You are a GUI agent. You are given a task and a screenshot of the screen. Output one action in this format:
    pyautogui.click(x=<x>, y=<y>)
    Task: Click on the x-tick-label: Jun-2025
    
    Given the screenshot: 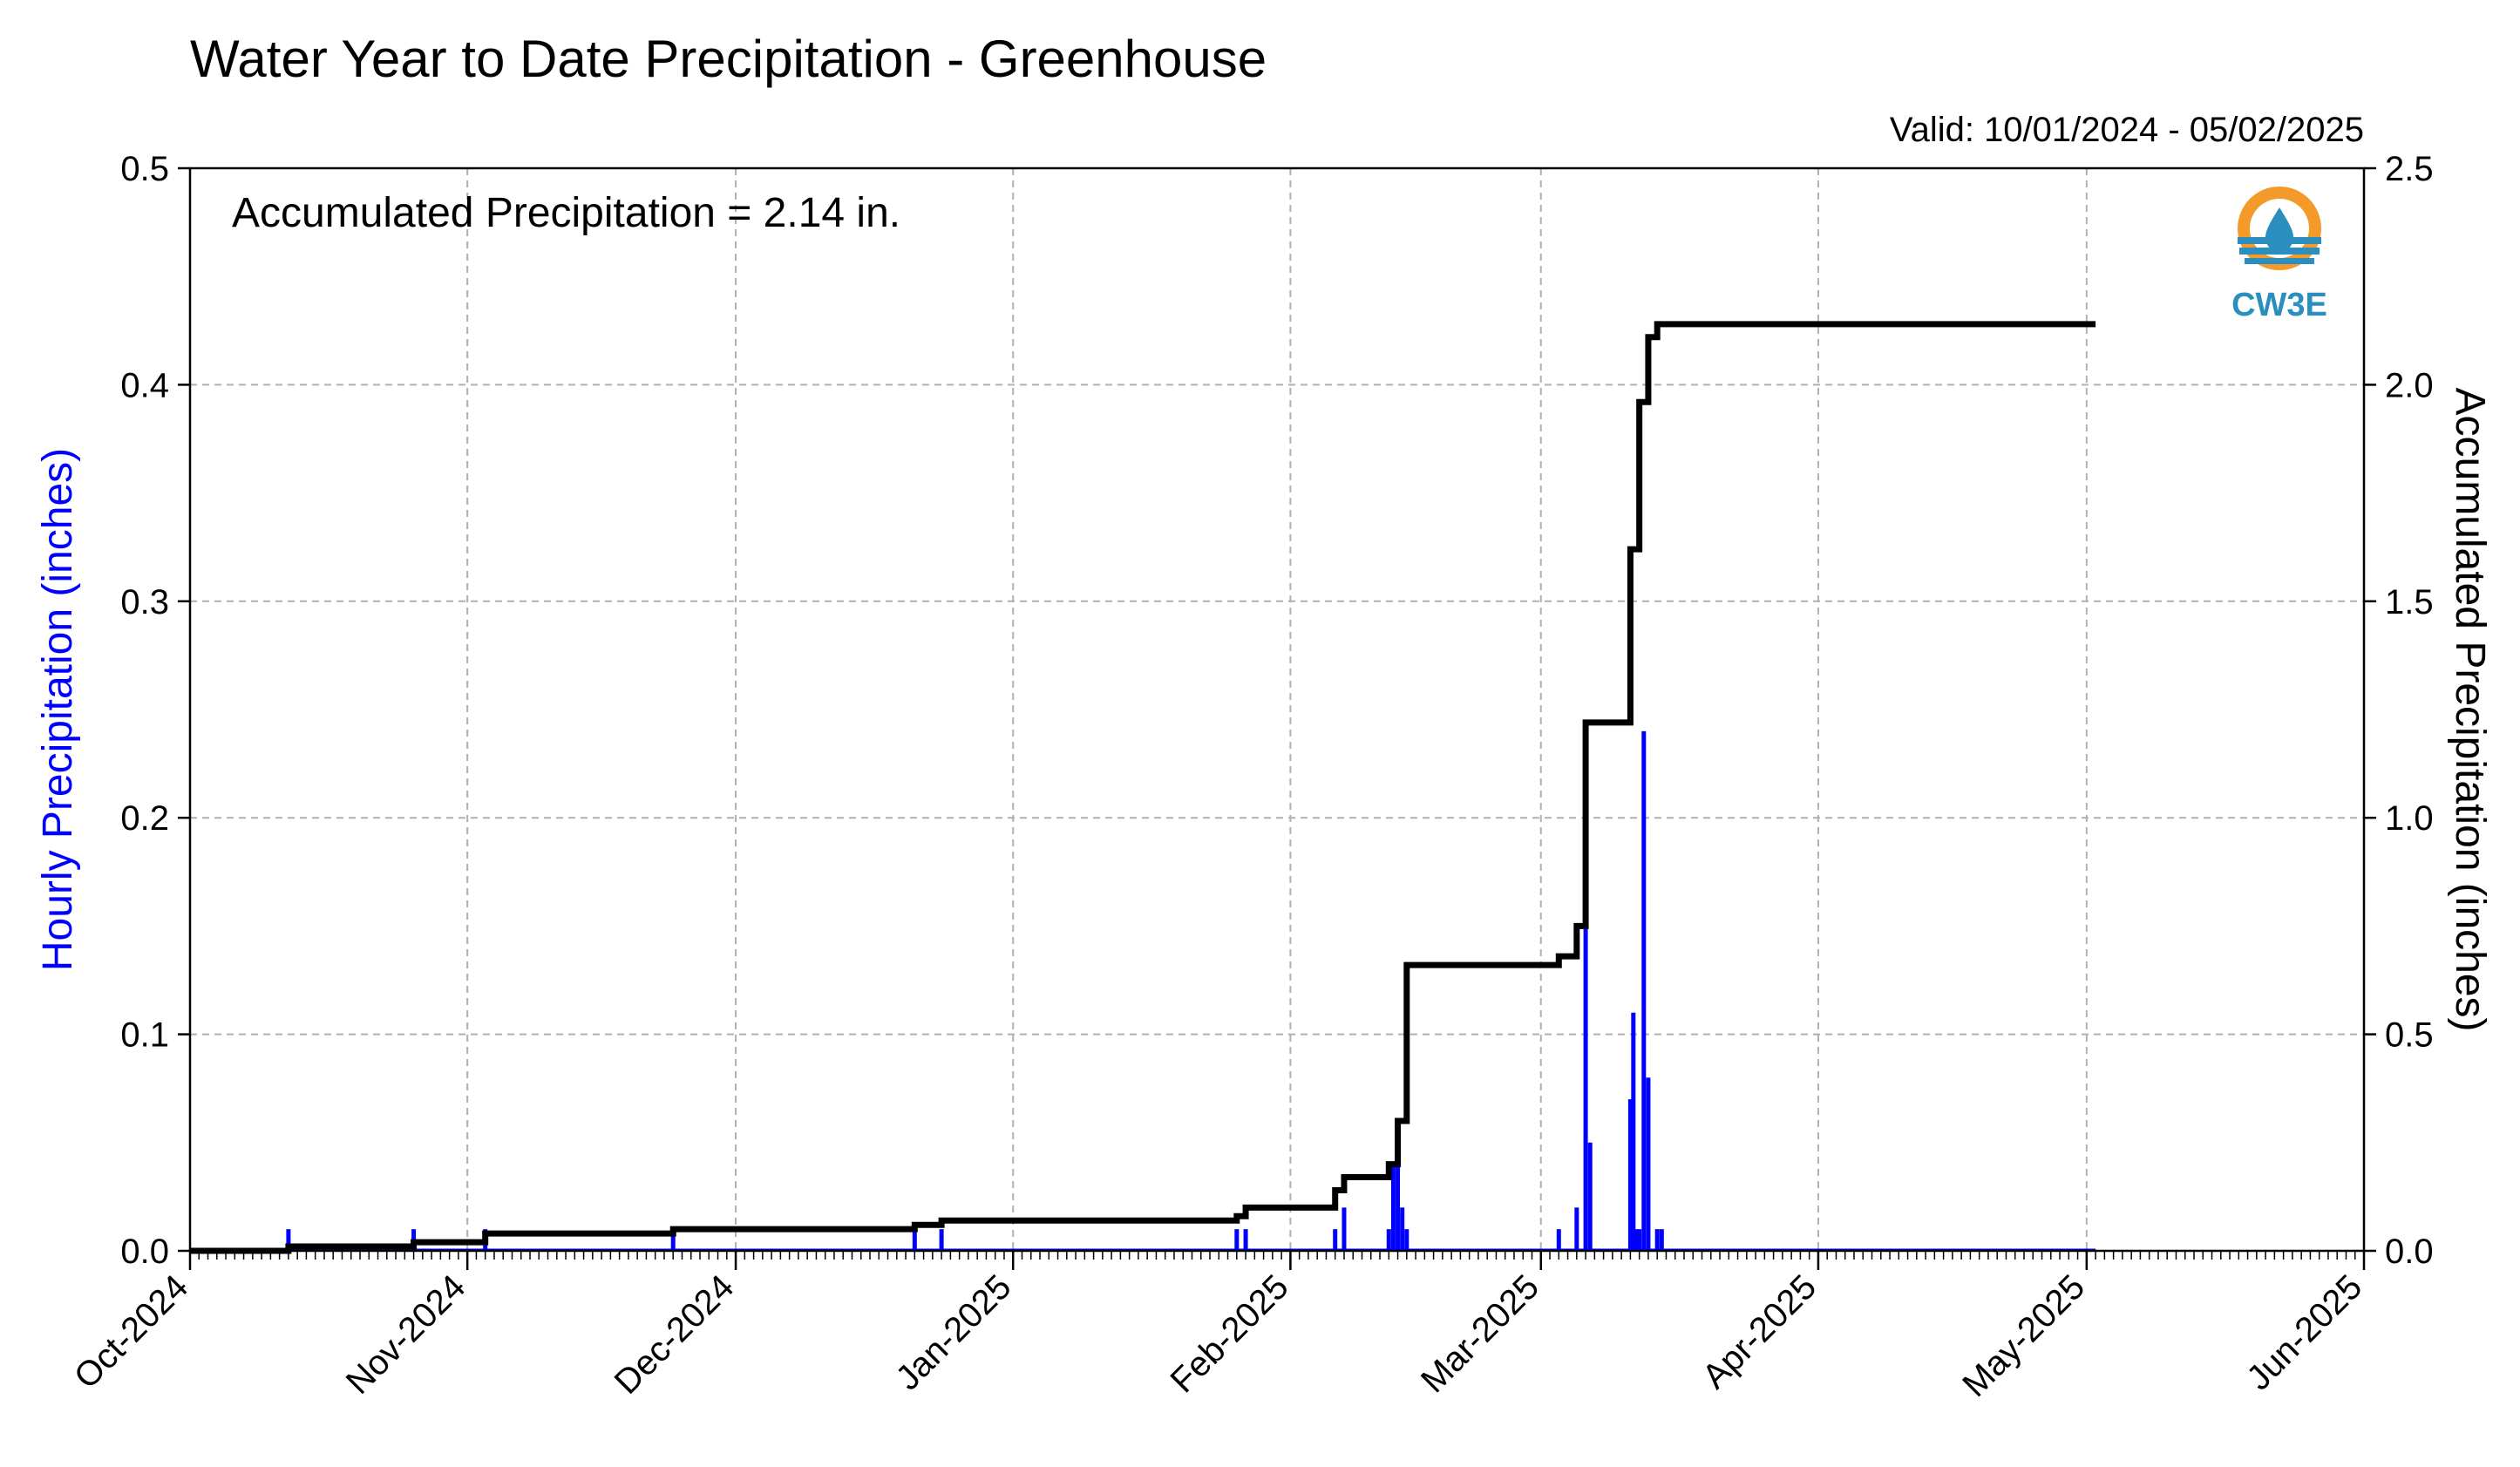 What is the action you would take?
    pyautogui.click(x=2304, y=1332)
    